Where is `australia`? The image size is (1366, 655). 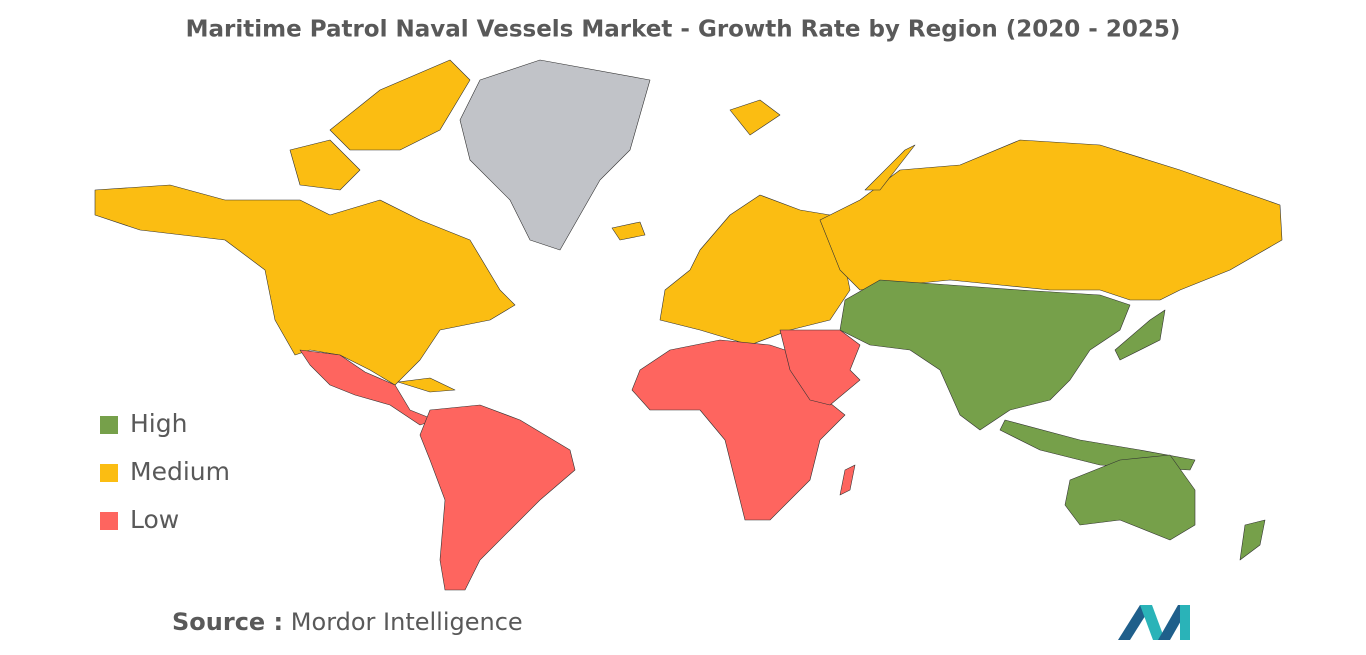 australia is located at coordinates (1130, 497).